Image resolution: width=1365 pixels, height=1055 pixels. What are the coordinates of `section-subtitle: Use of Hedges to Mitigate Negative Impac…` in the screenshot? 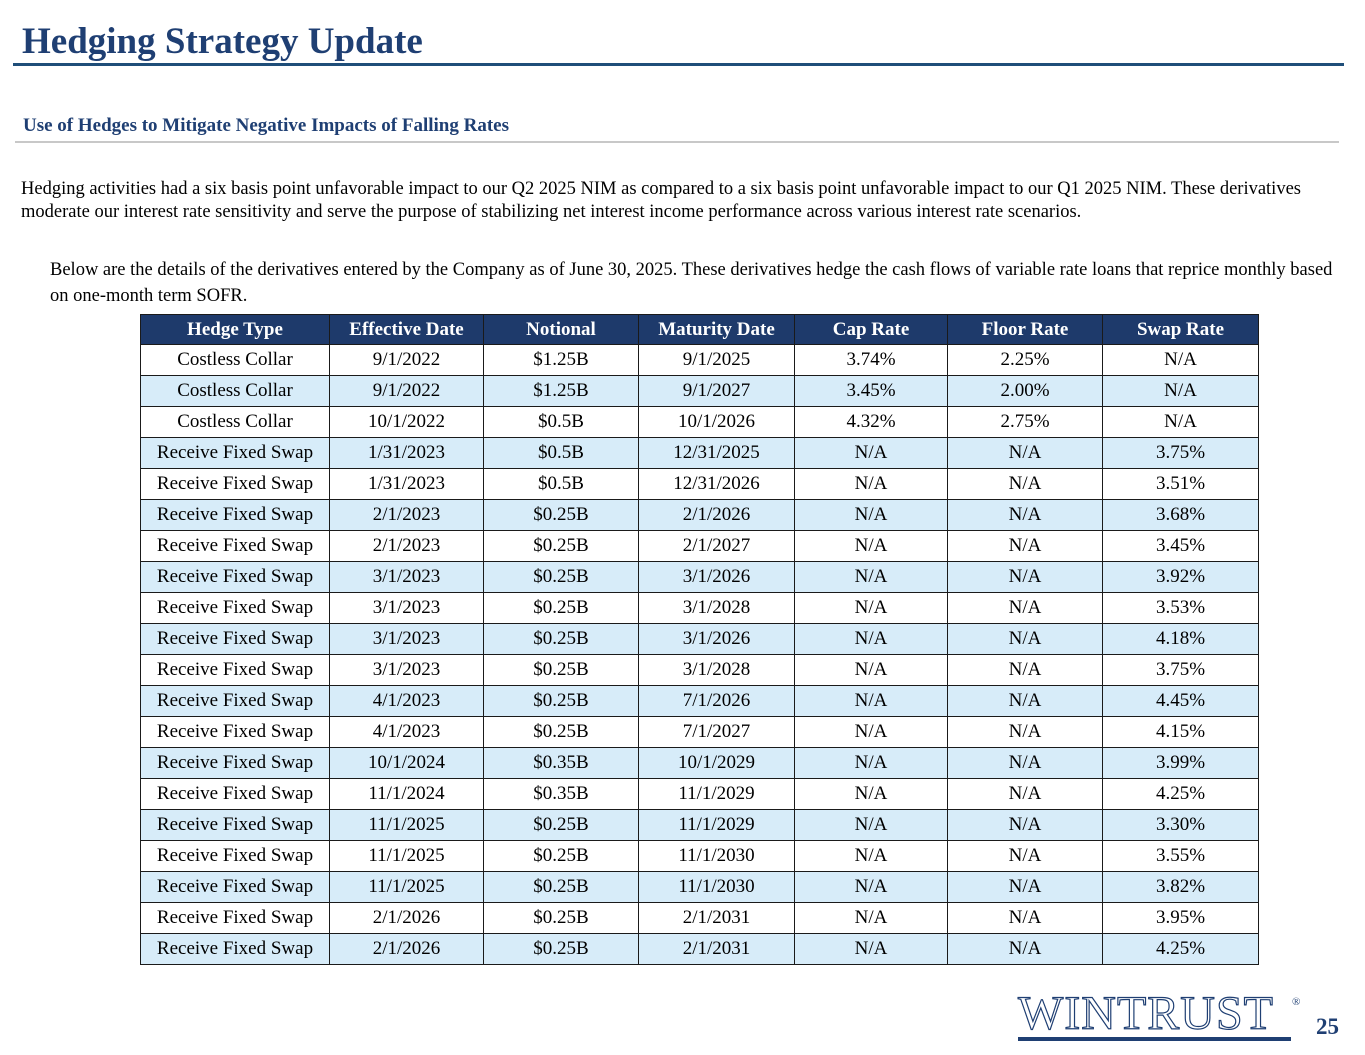 It's located at (266, 125).